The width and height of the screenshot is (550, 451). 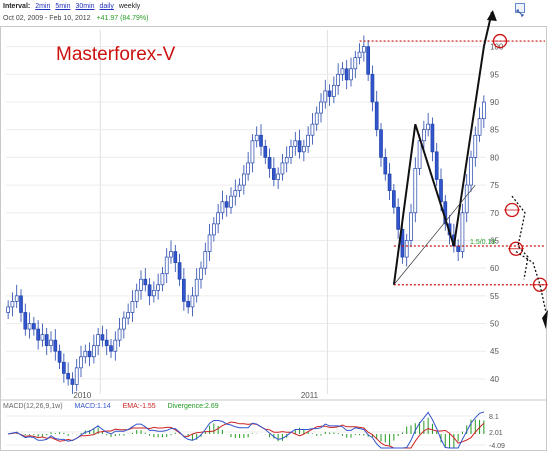 I want to click on interval-weekly-current: weekly, so click(x=129, y=6).